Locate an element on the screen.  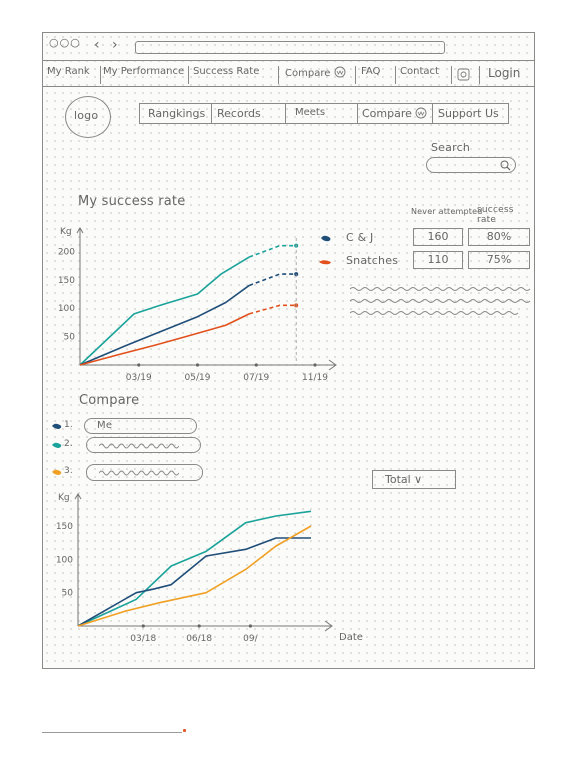
chrome-divider is located at coordinates (288, 60).